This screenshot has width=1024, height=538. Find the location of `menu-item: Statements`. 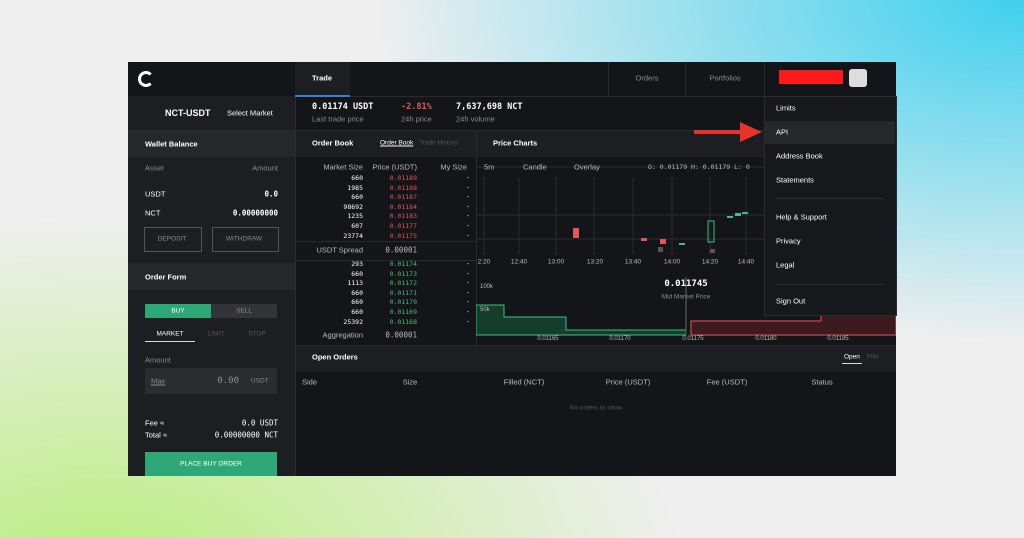

menu-item: Statements is located at coordinates (795, 180).